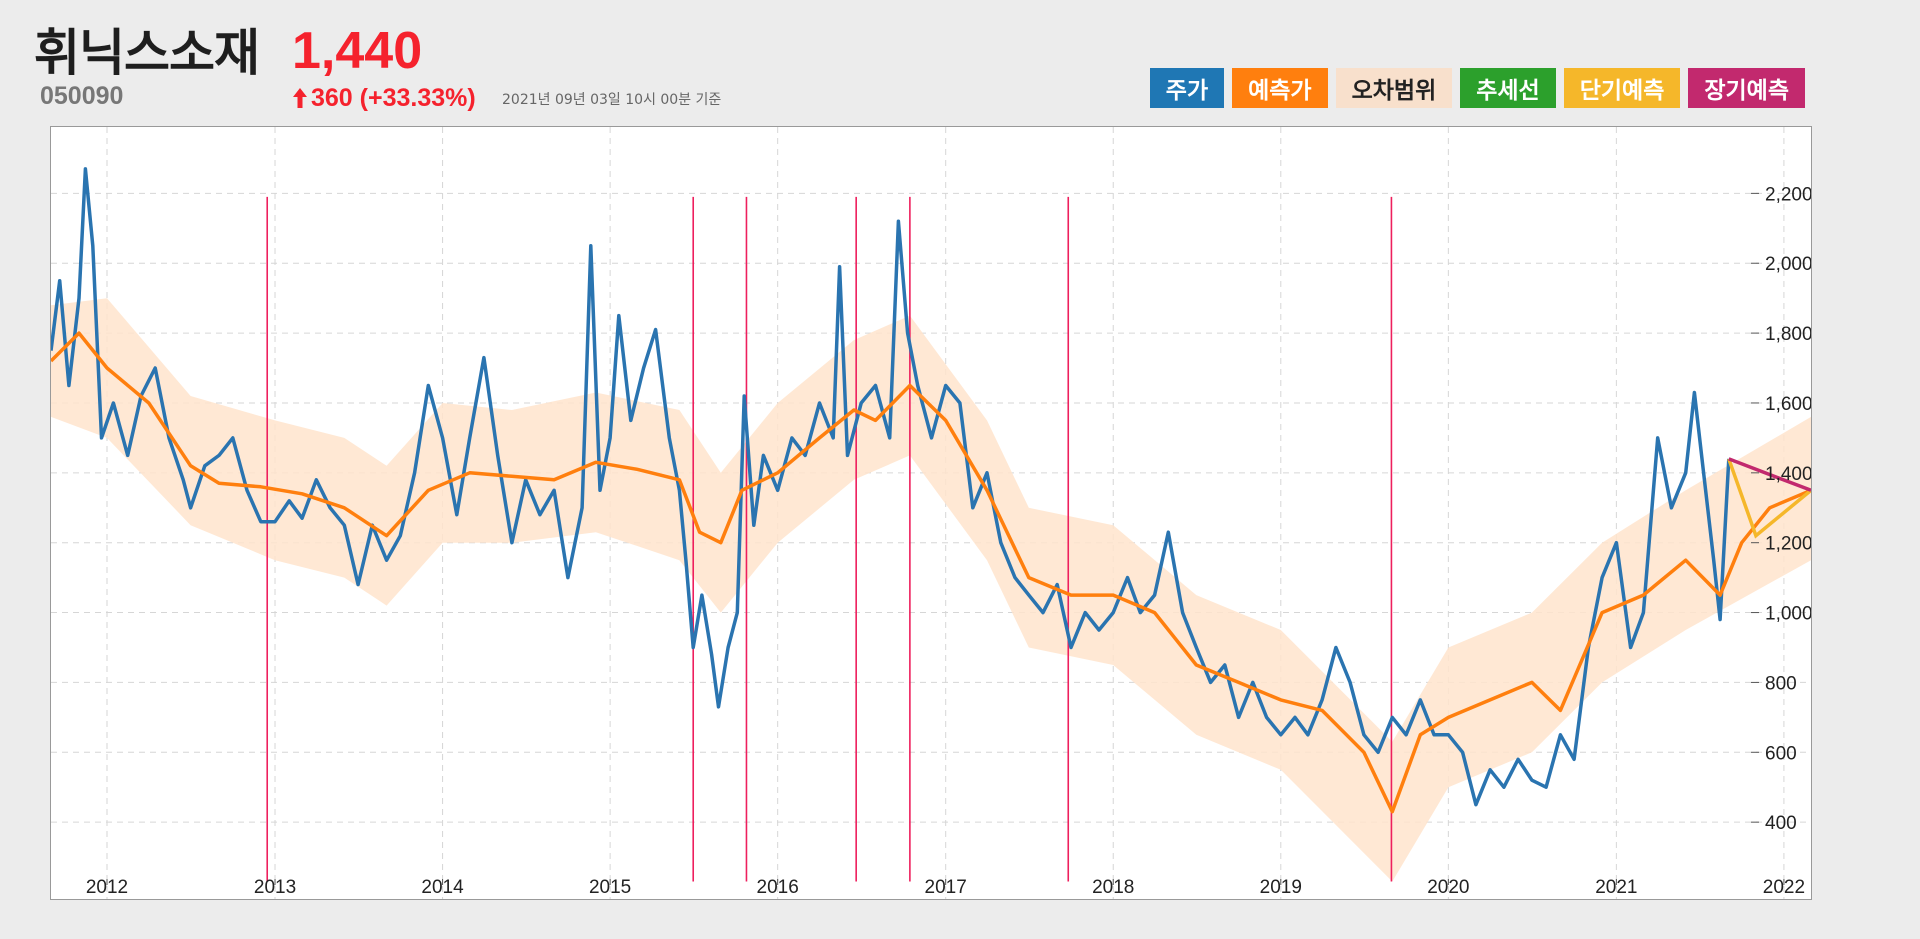  Describe the element at coordinates (778, 887) in the screenshot. I see `x-tick-label: 2016` at that location.